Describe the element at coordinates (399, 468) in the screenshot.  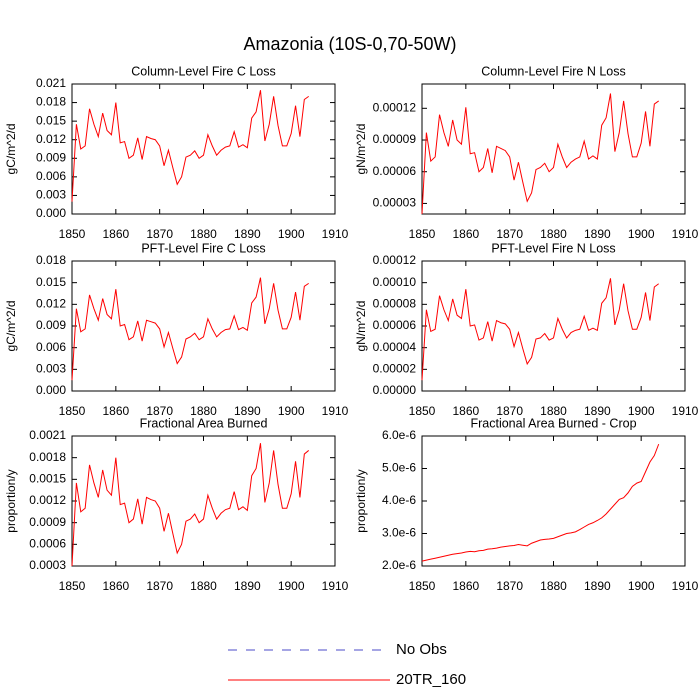
I see `y-tick-label: 5.0e-6` at that location.